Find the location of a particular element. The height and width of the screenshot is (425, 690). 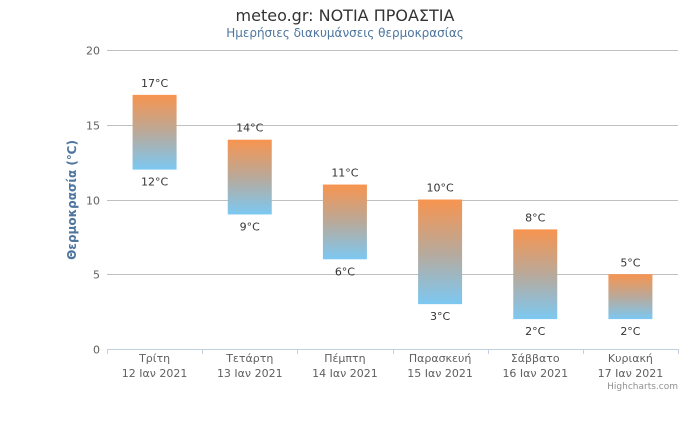

x-tick-label-day: Τετάρτη is located at coordinates (249, 358).